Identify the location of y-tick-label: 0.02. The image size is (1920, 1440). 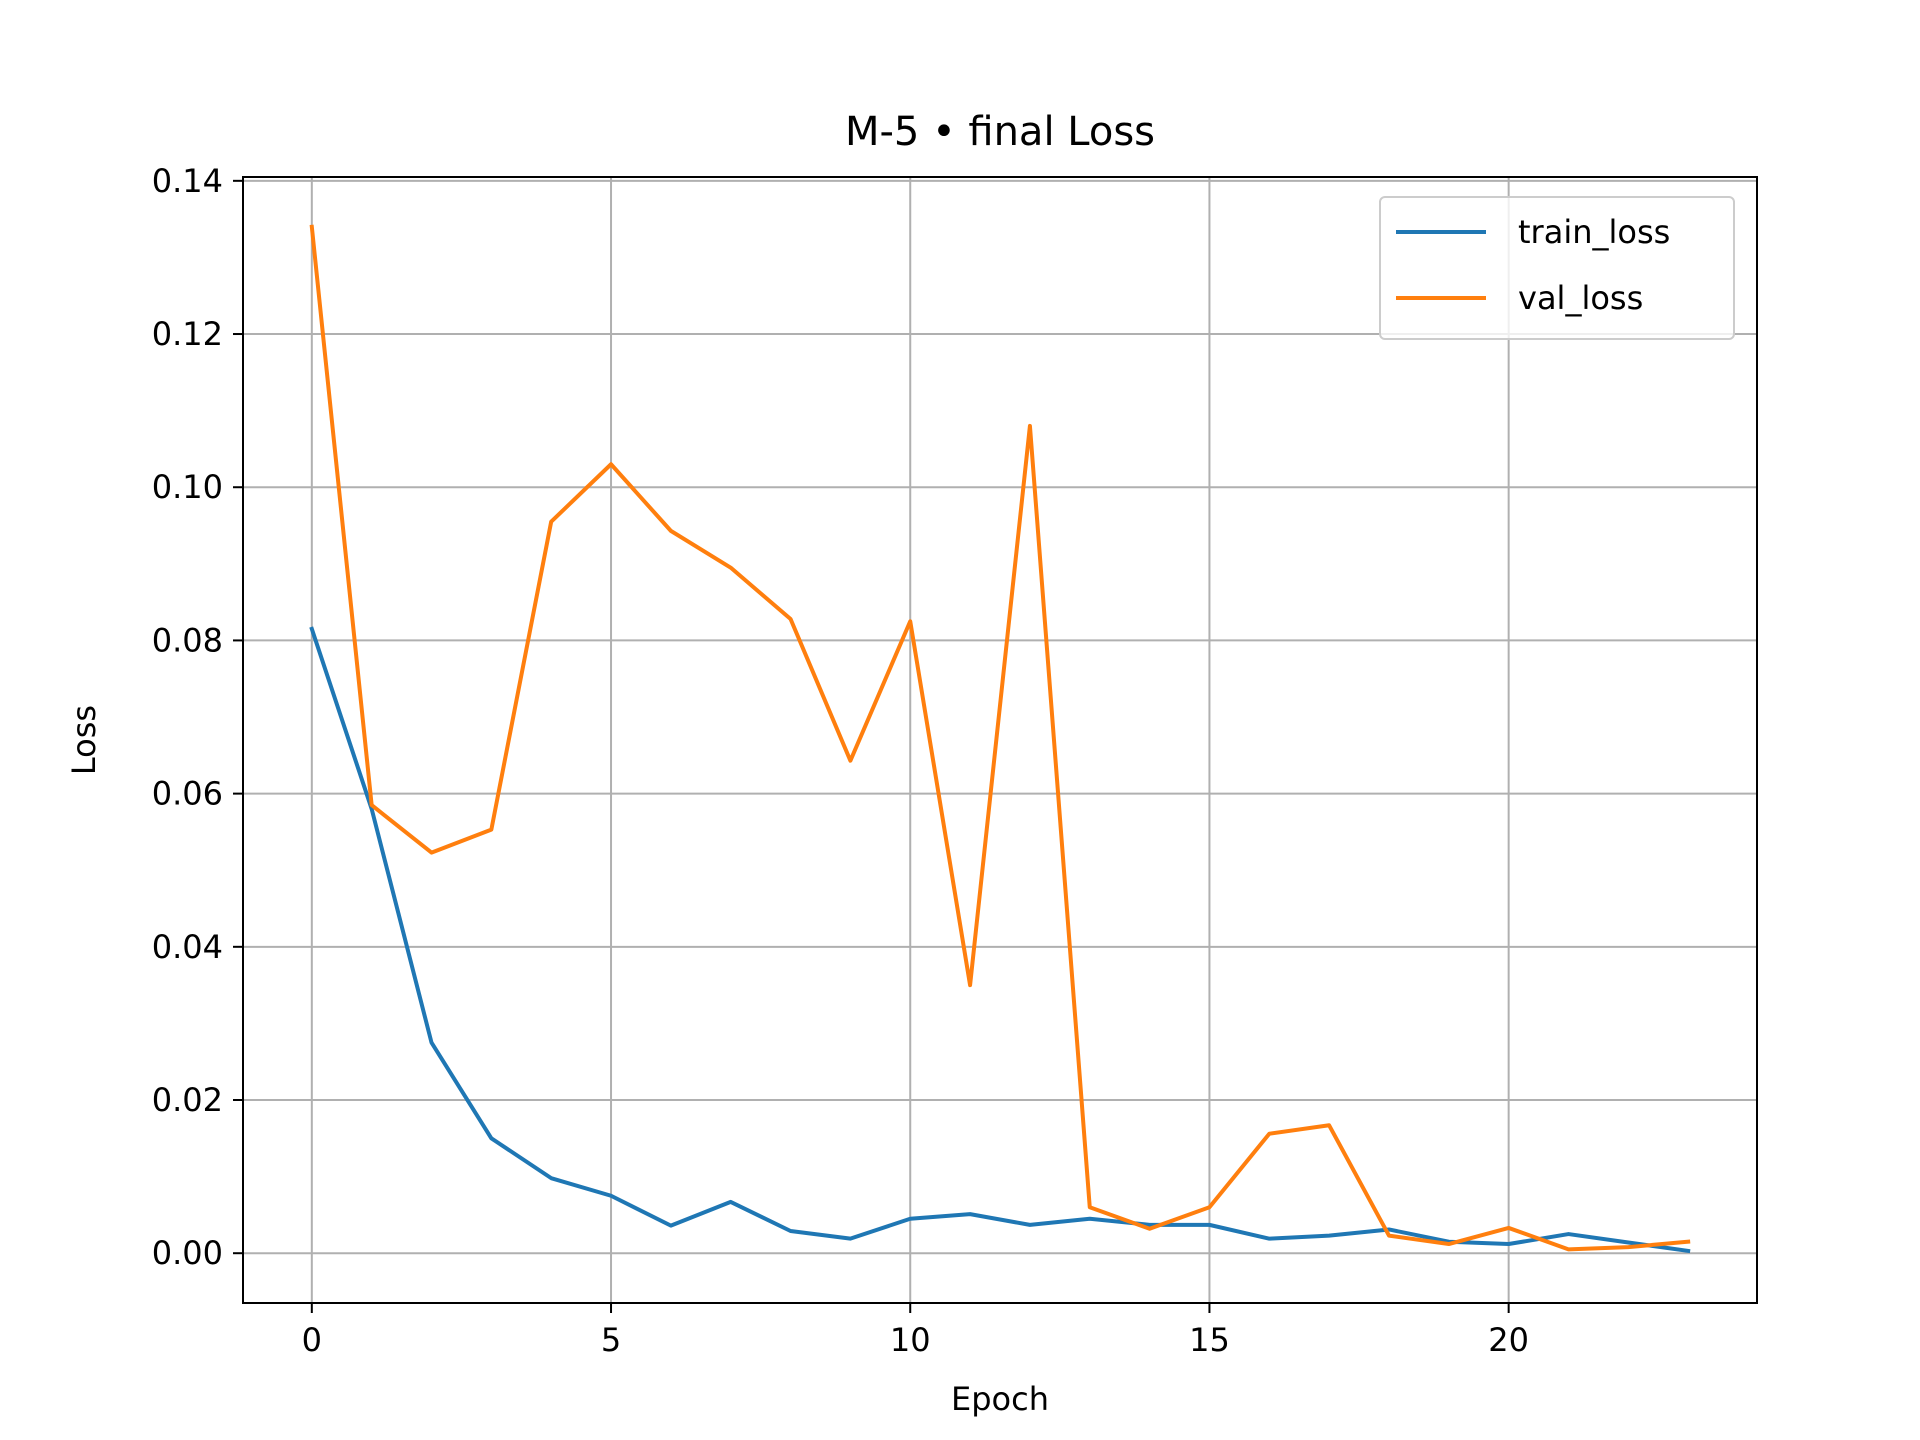
(187, 1100).